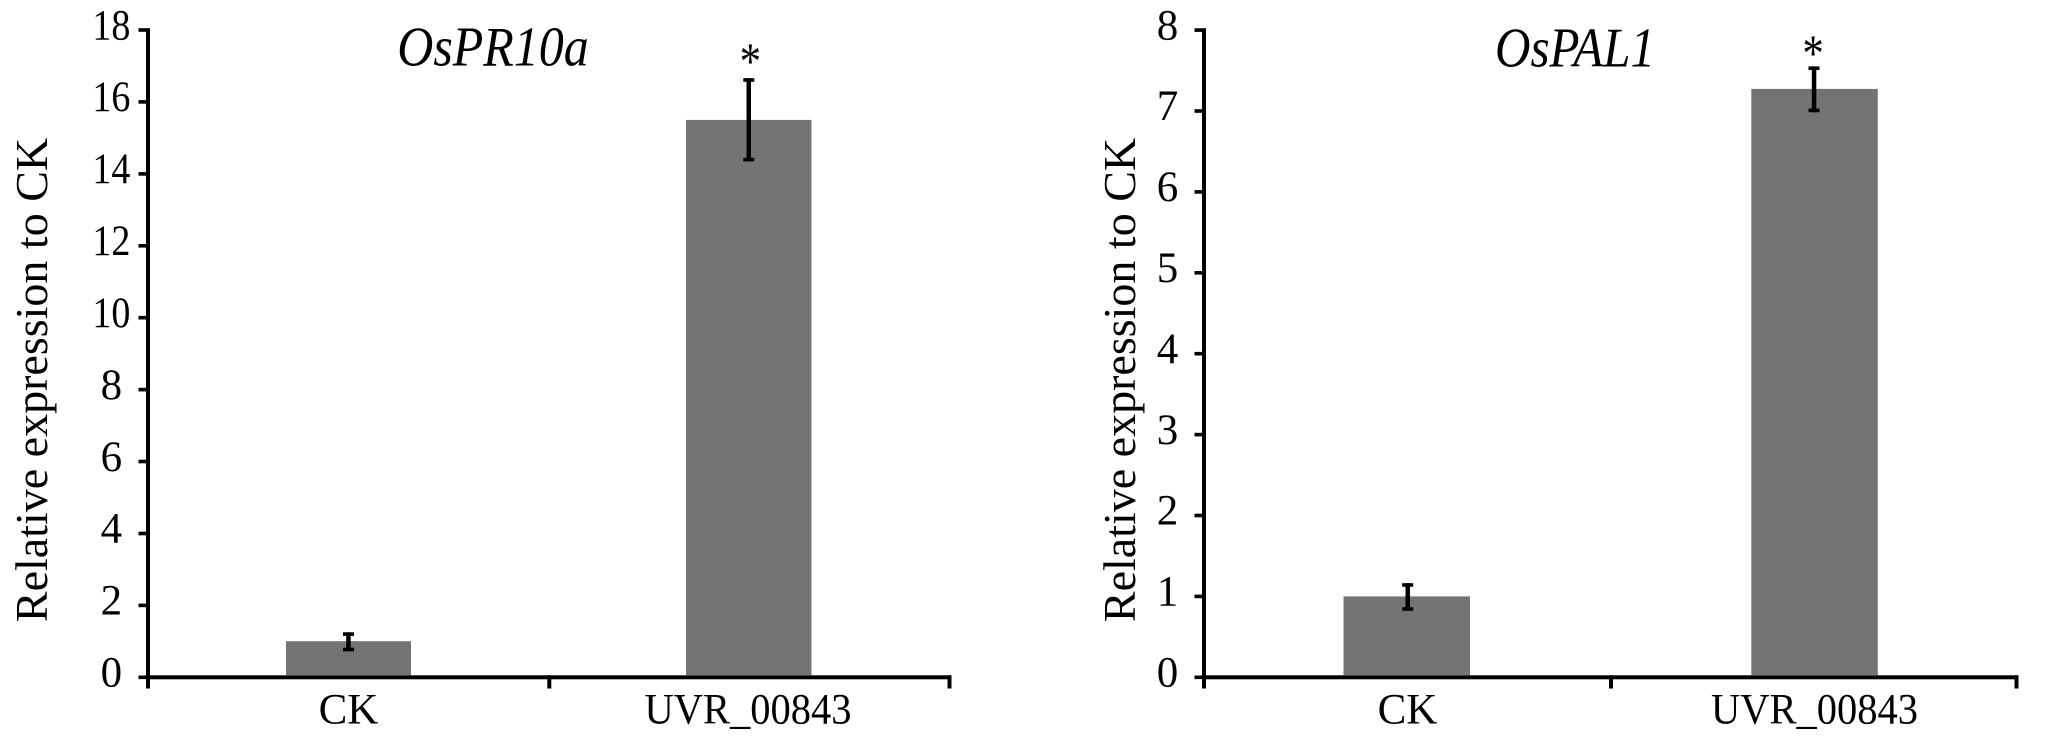 The width and height of the screenshot is (2048, 747). What do you see at coordinates (111, 97) in the screenshot?
I see `svg-text: 16` at bounding box center [111, 97].